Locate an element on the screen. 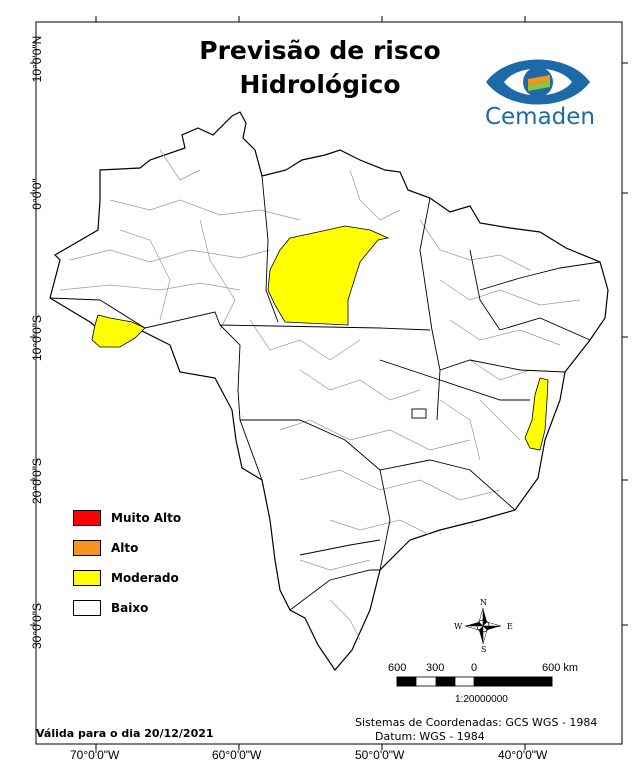 The width and height of the screenshot is (642, 768). legend-item-alto: Alto is located at coordinates (105, 548).